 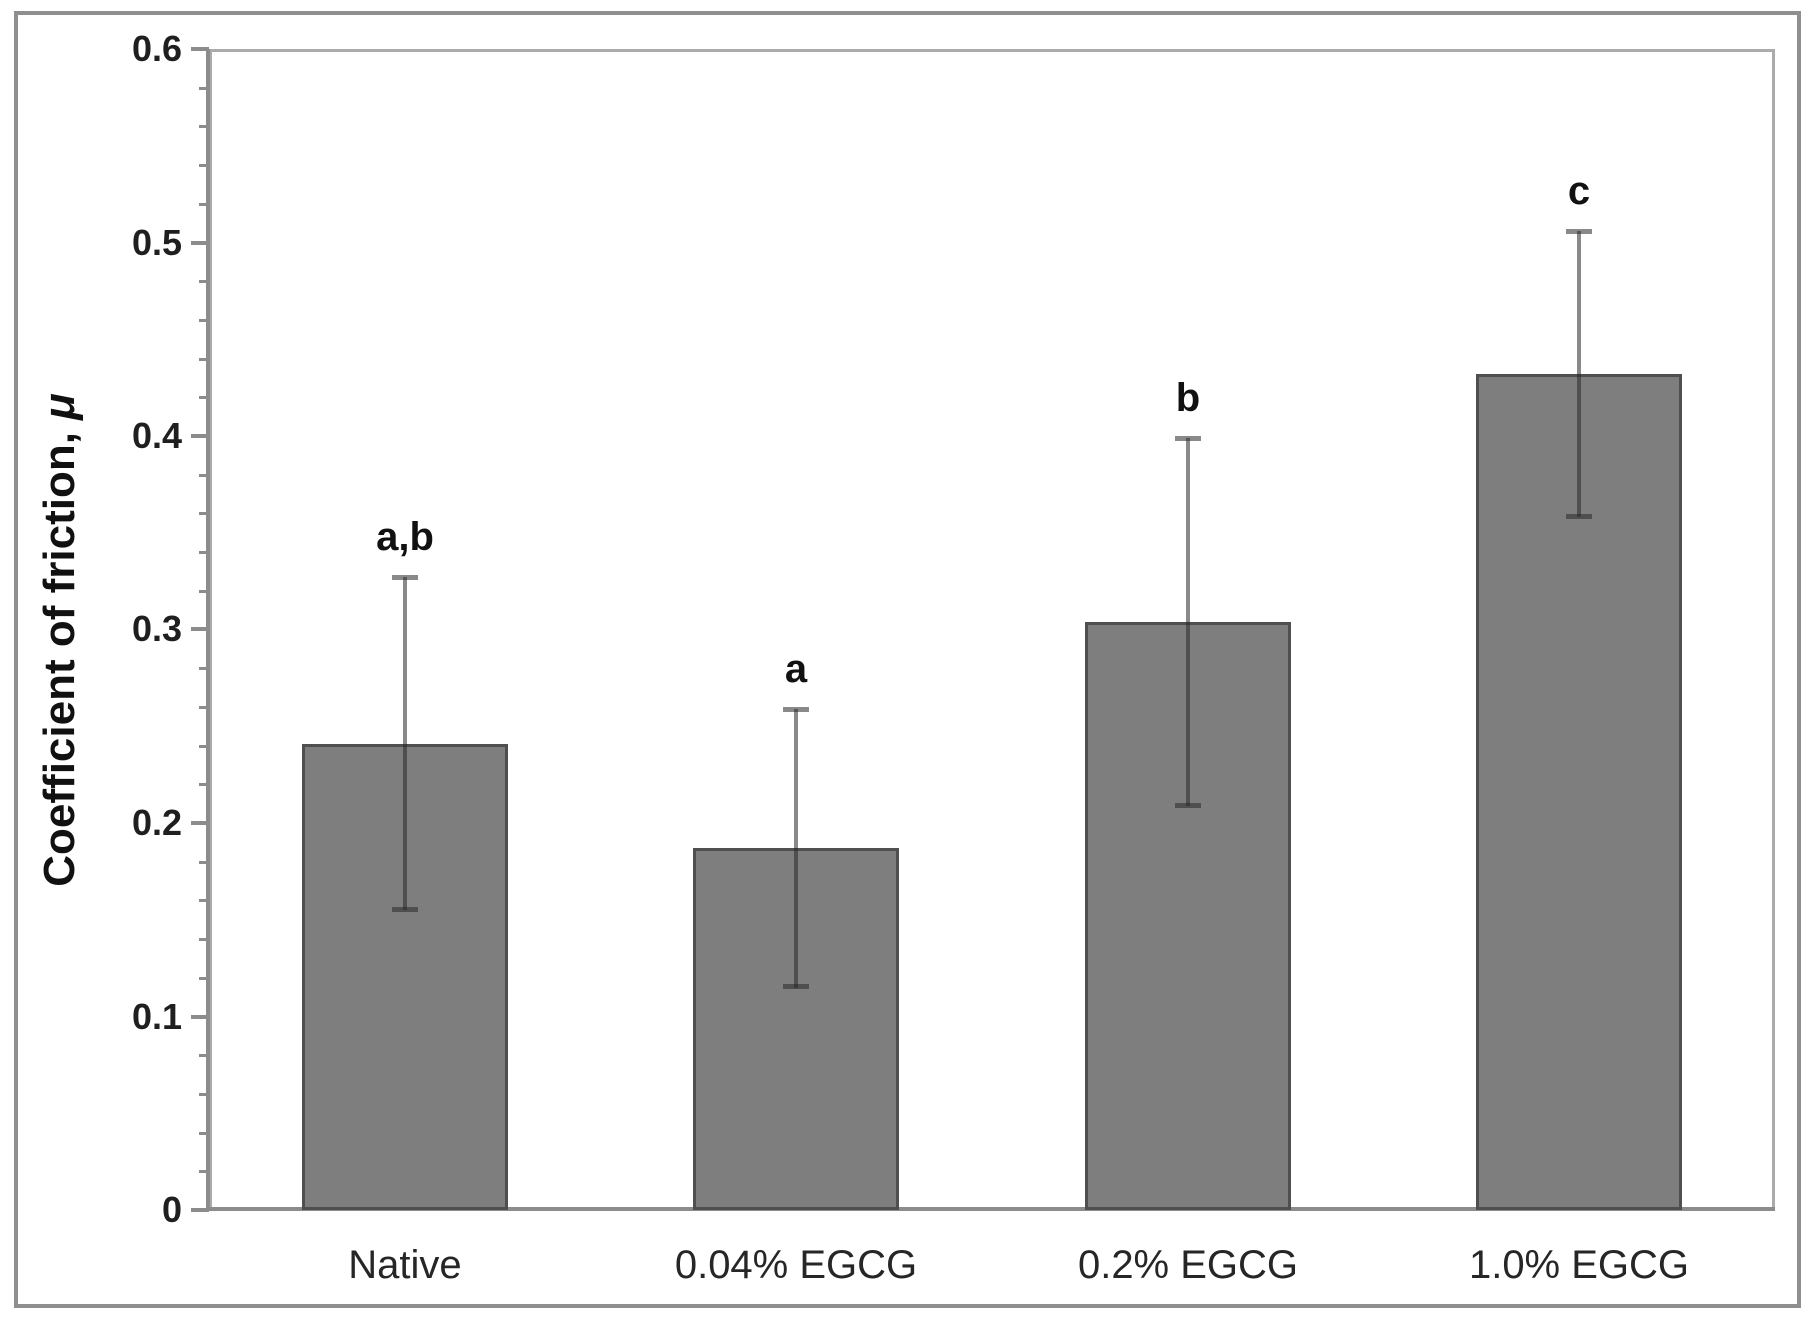 What do you see at coordinates (1188, 622) in the screenshot?
I see `error-bar-0-2-egcg` at bounding box center [1188, 622].